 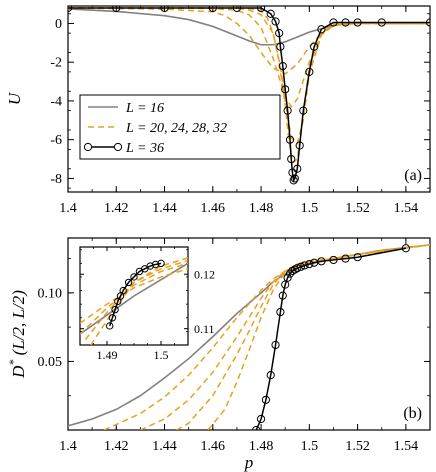 I want to click on legend-label-1: L = 20, 24, 28, 32, so click(x=176, y=128).